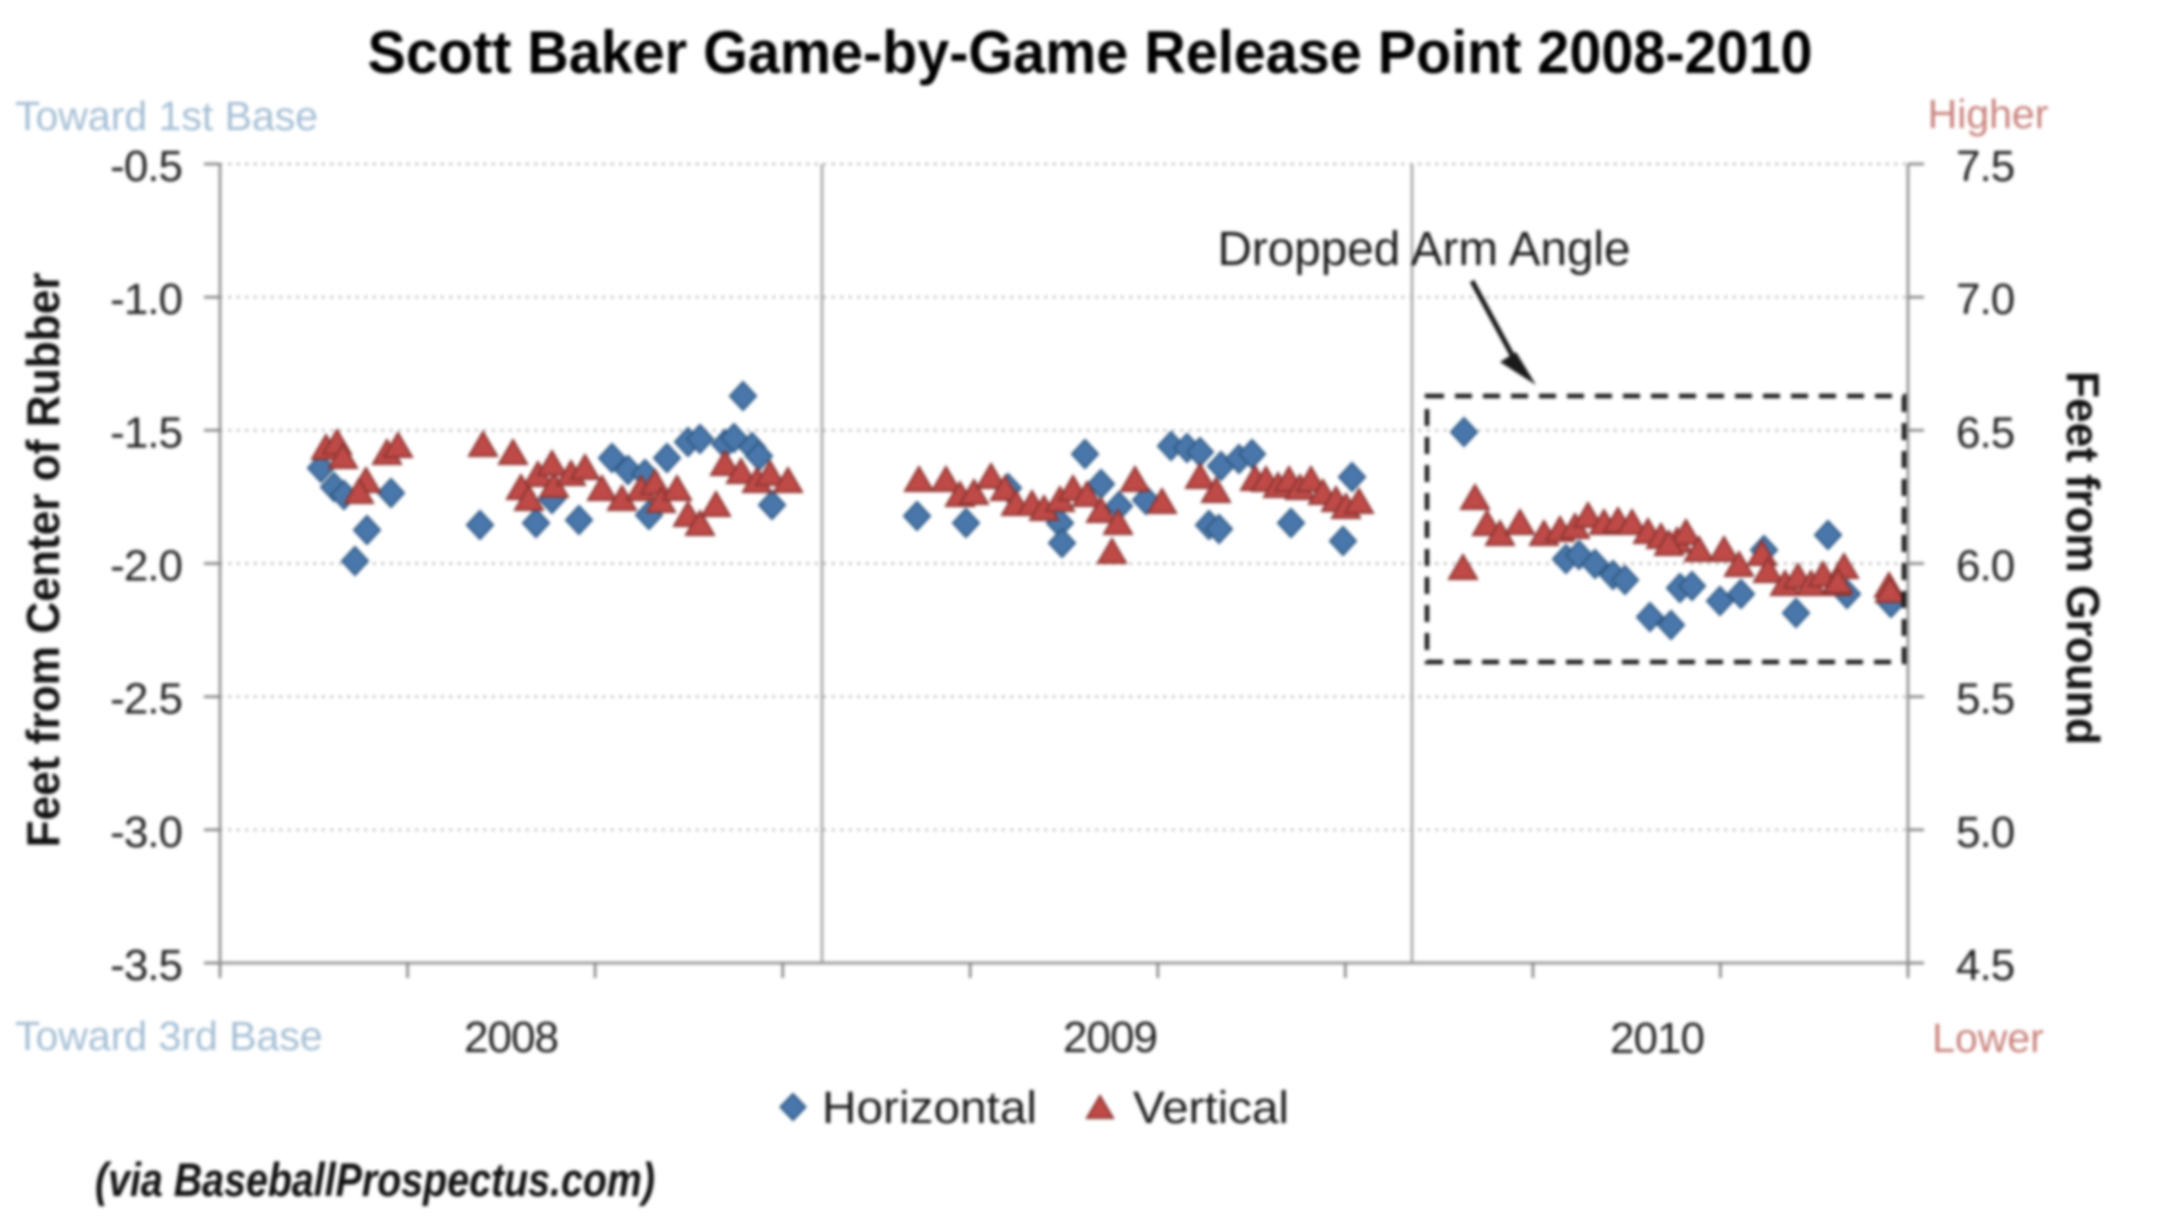 Image resolution: width=2160 pixels, height=1230 pixels. What do you see at coordinates (1985, 166) in the screenshot?
I see `svg-text: 7.5` at bounding box center [1985, 166].